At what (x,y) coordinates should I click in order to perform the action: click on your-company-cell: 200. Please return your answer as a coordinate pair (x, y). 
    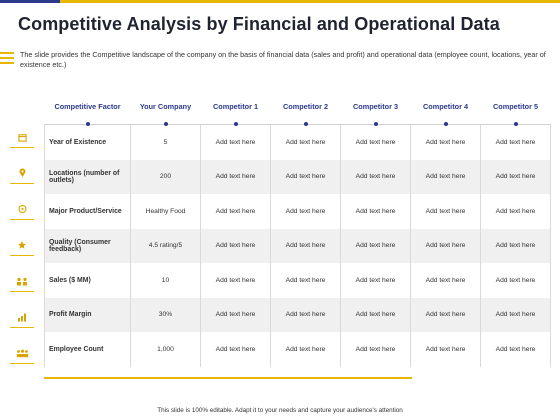
    Looking at the image, I should click on (165, 176).